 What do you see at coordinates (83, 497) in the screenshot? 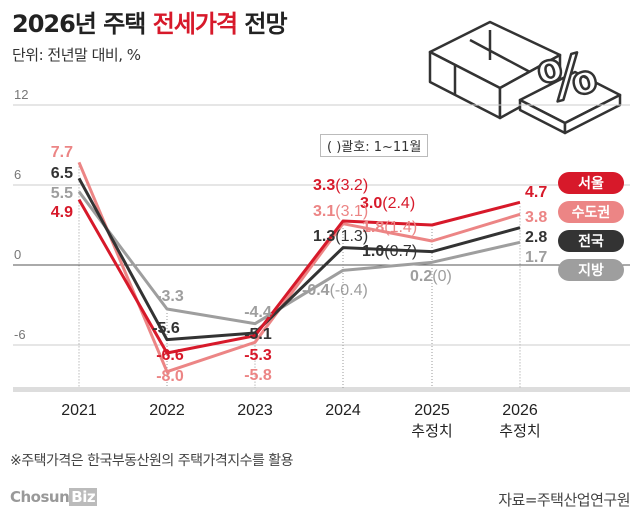
I see `logo-biz: Biz` at bounding box center [83, 497].